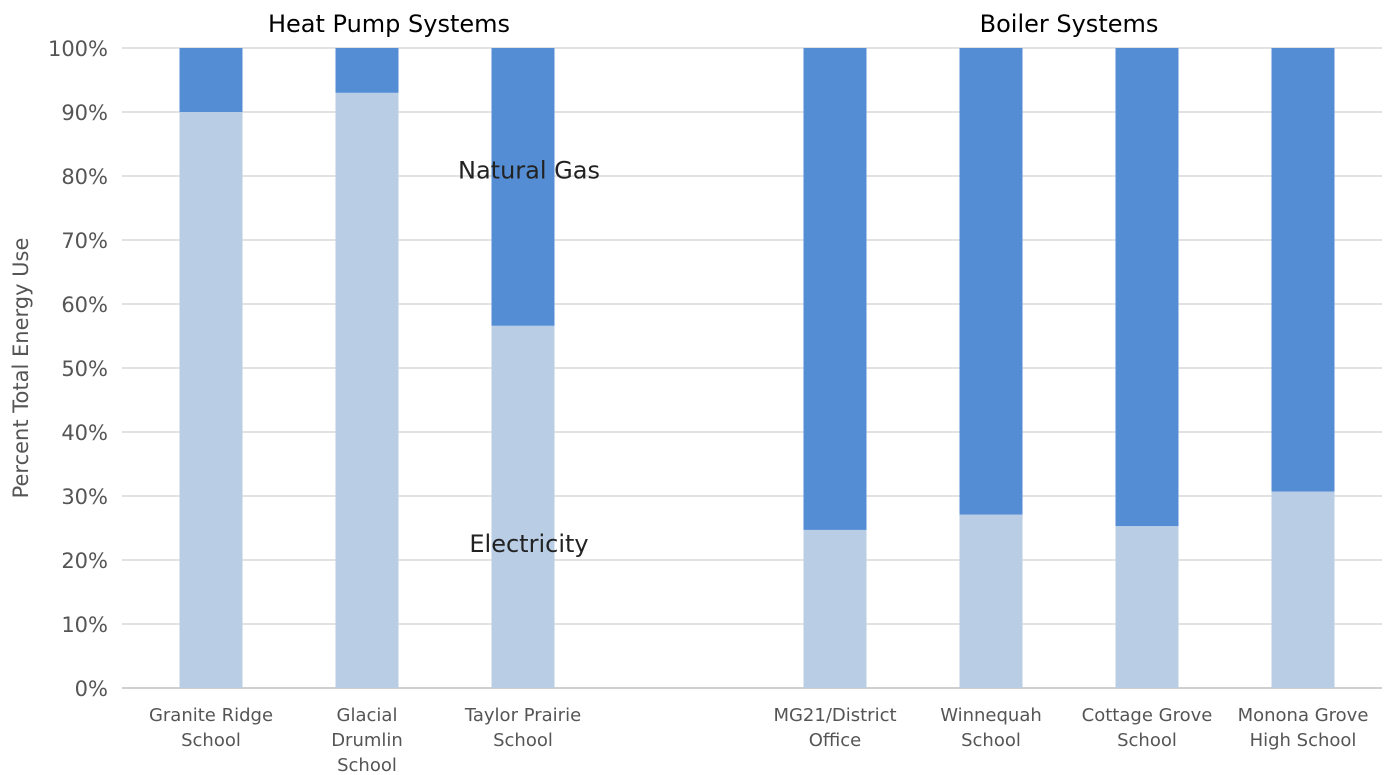  Describe the element at coordinates (84, 113) in the screenshot. I see `y-tick-label: 90%` at that location.